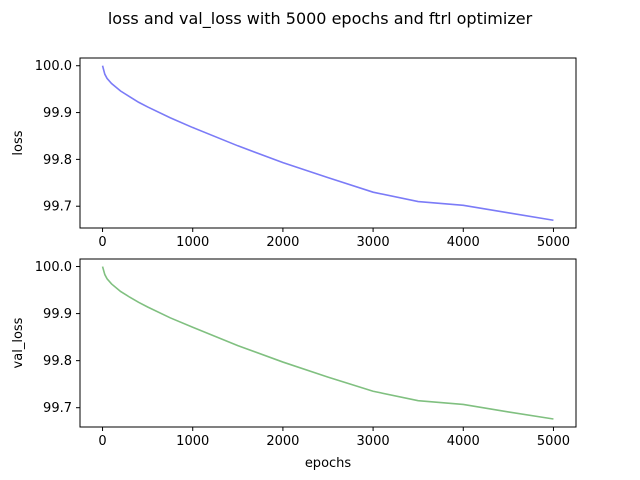 The image size is (640, 480). Describe the element at coordinates (57, 207) in the screenshot. I see `chart0-y-tick-label: 99.7` at that location.